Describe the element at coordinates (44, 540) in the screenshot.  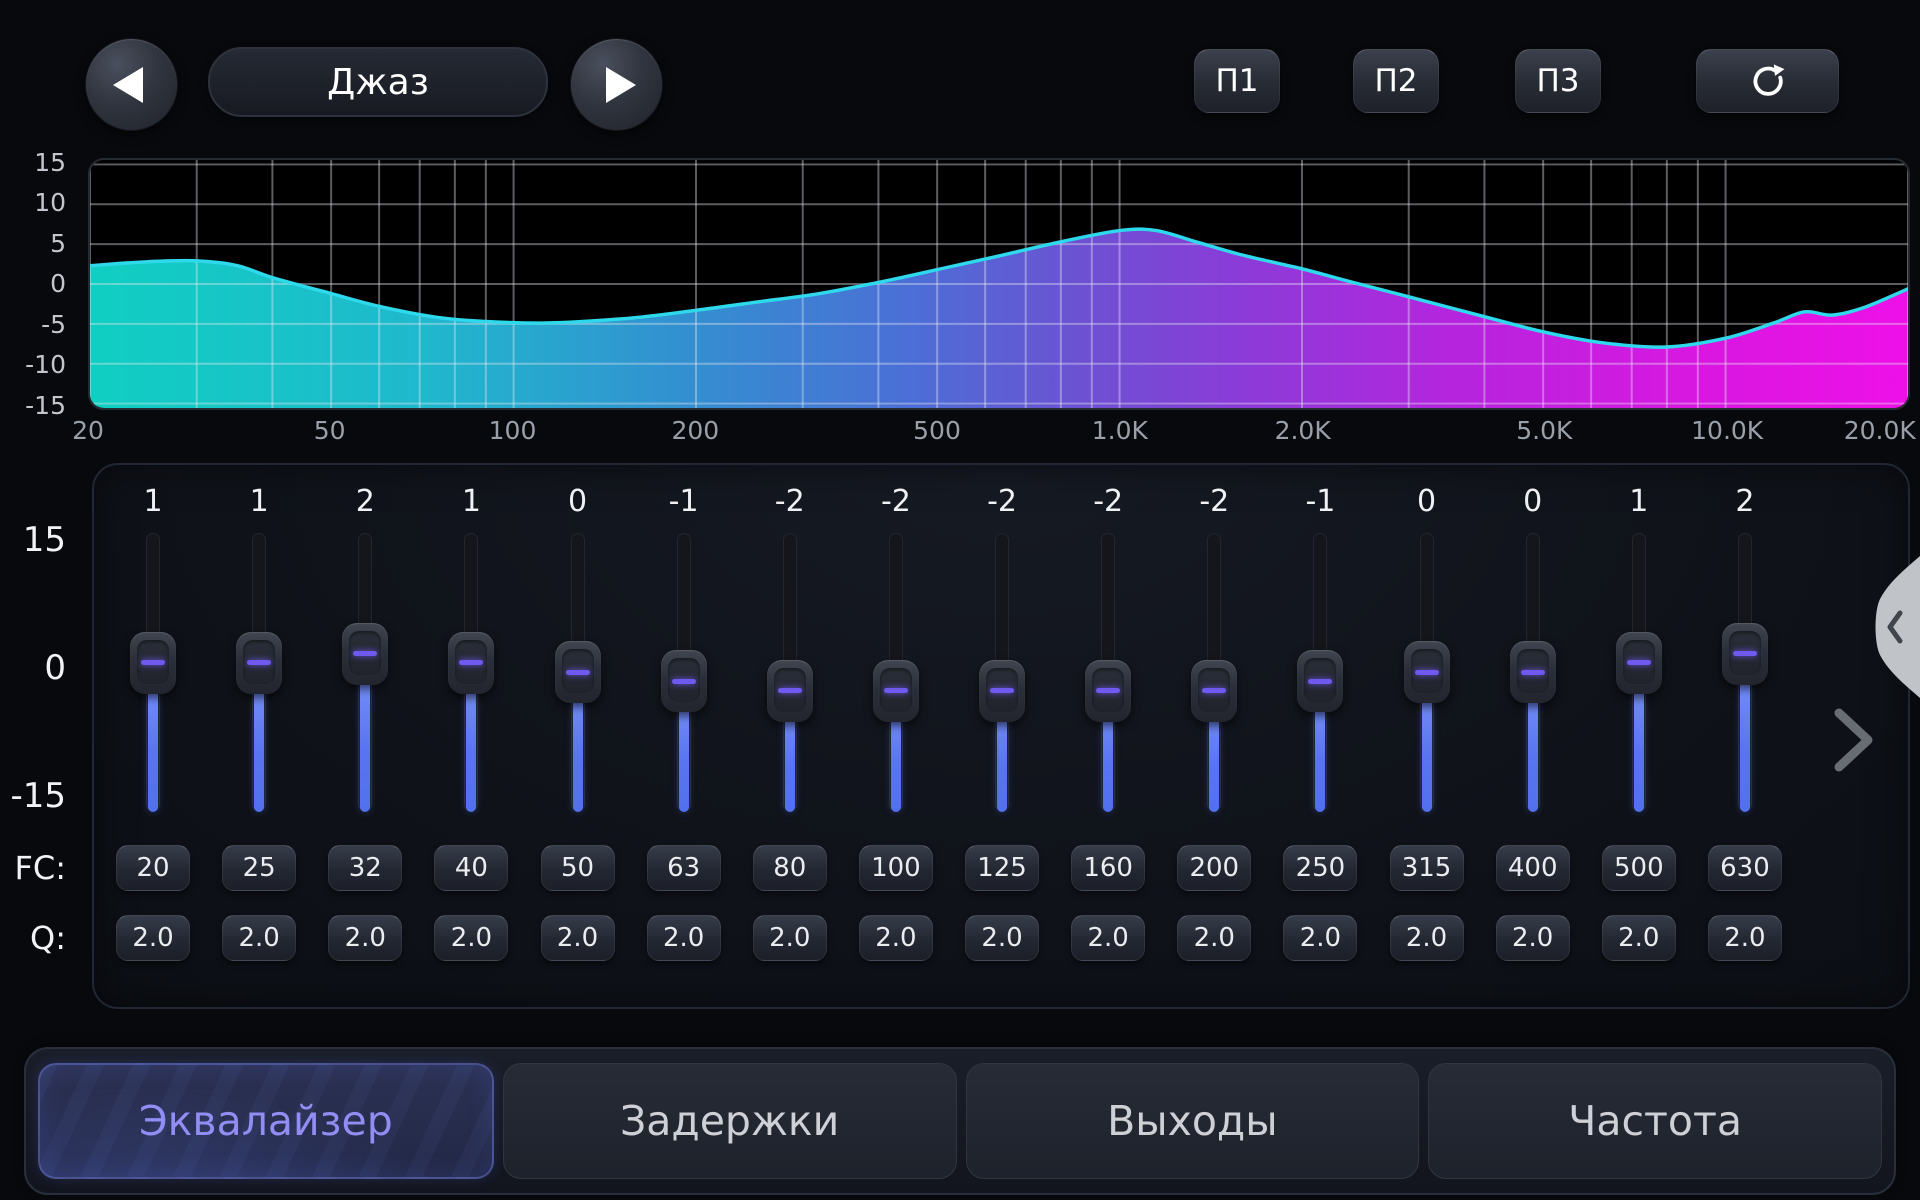
I see `gain-scale-label: 15` at that location.